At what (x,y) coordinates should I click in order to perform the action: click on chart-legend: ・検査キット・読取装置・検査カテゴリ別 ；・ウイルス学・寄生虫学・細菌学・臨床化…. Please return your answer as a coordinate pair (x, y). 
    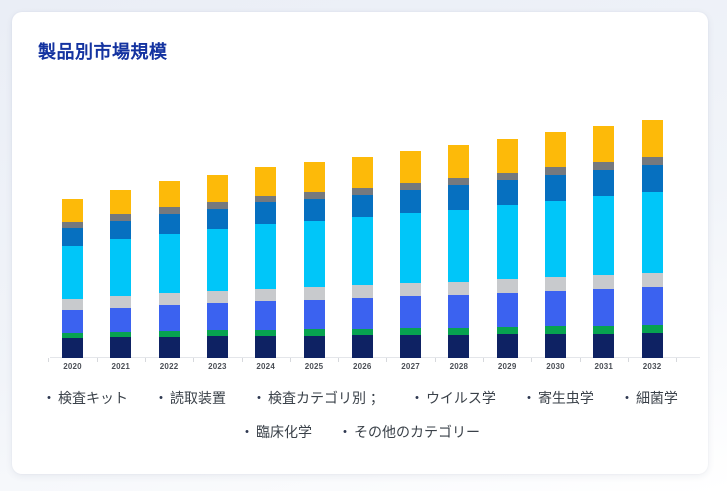
    Looking at the image, I should click on (360, 415).